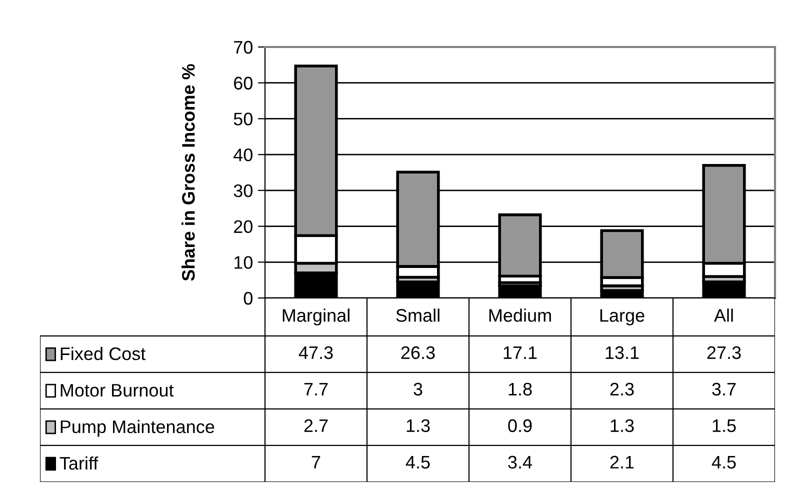  I want to click on data-label: 0.9, so click(520, 425).